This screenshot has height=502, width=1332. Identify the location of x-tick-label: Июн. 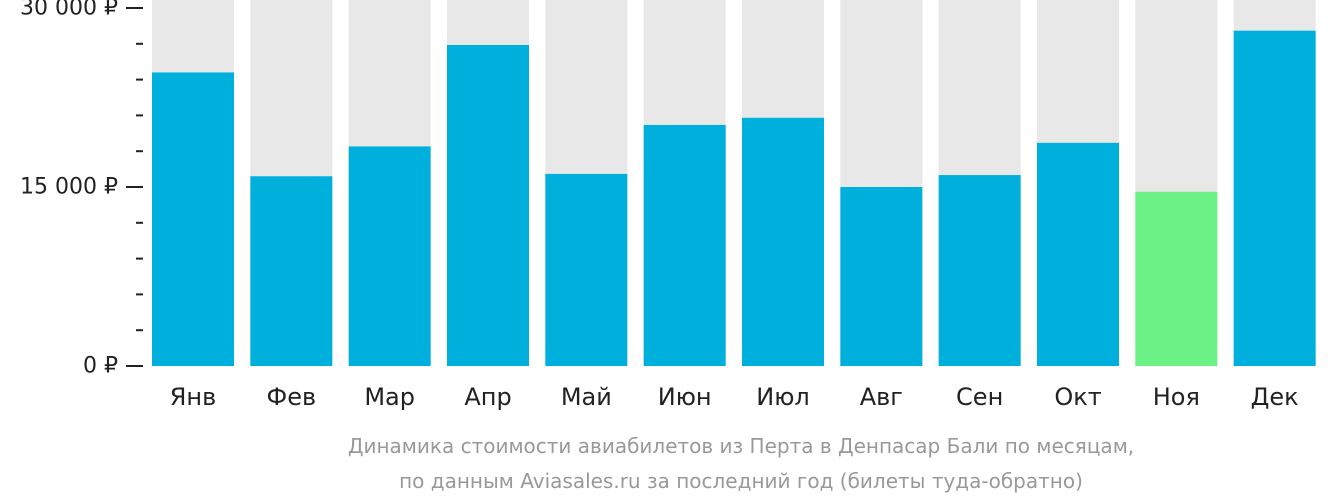
(685, 397).